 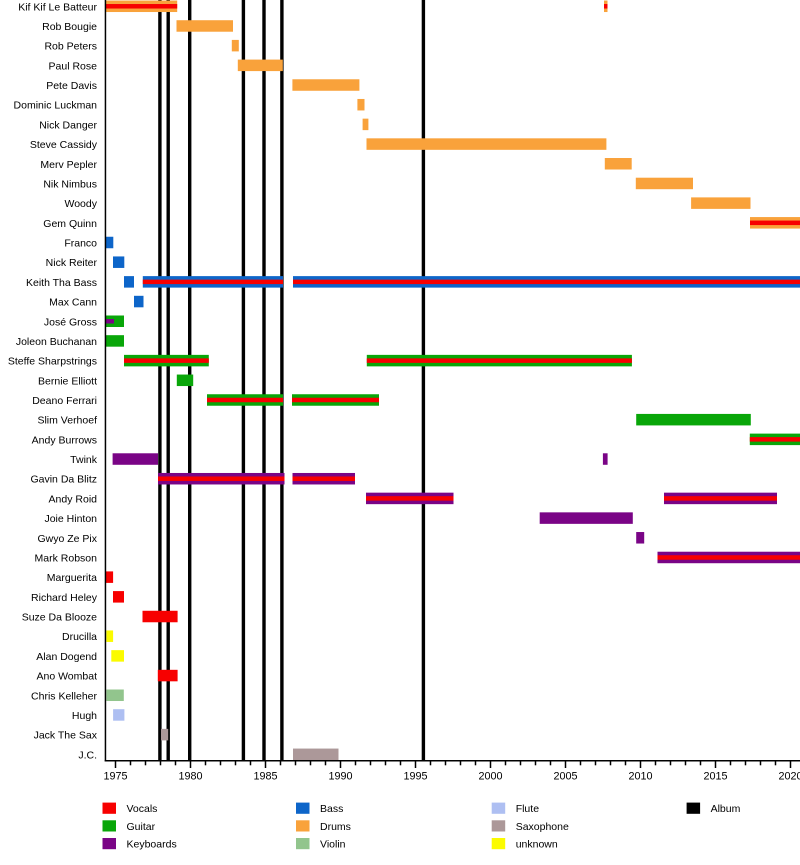 What do you see at coordinates (152, 845) in the screenshot?
I see `svg-text: Keyboards` at bounding box center [152, 845].